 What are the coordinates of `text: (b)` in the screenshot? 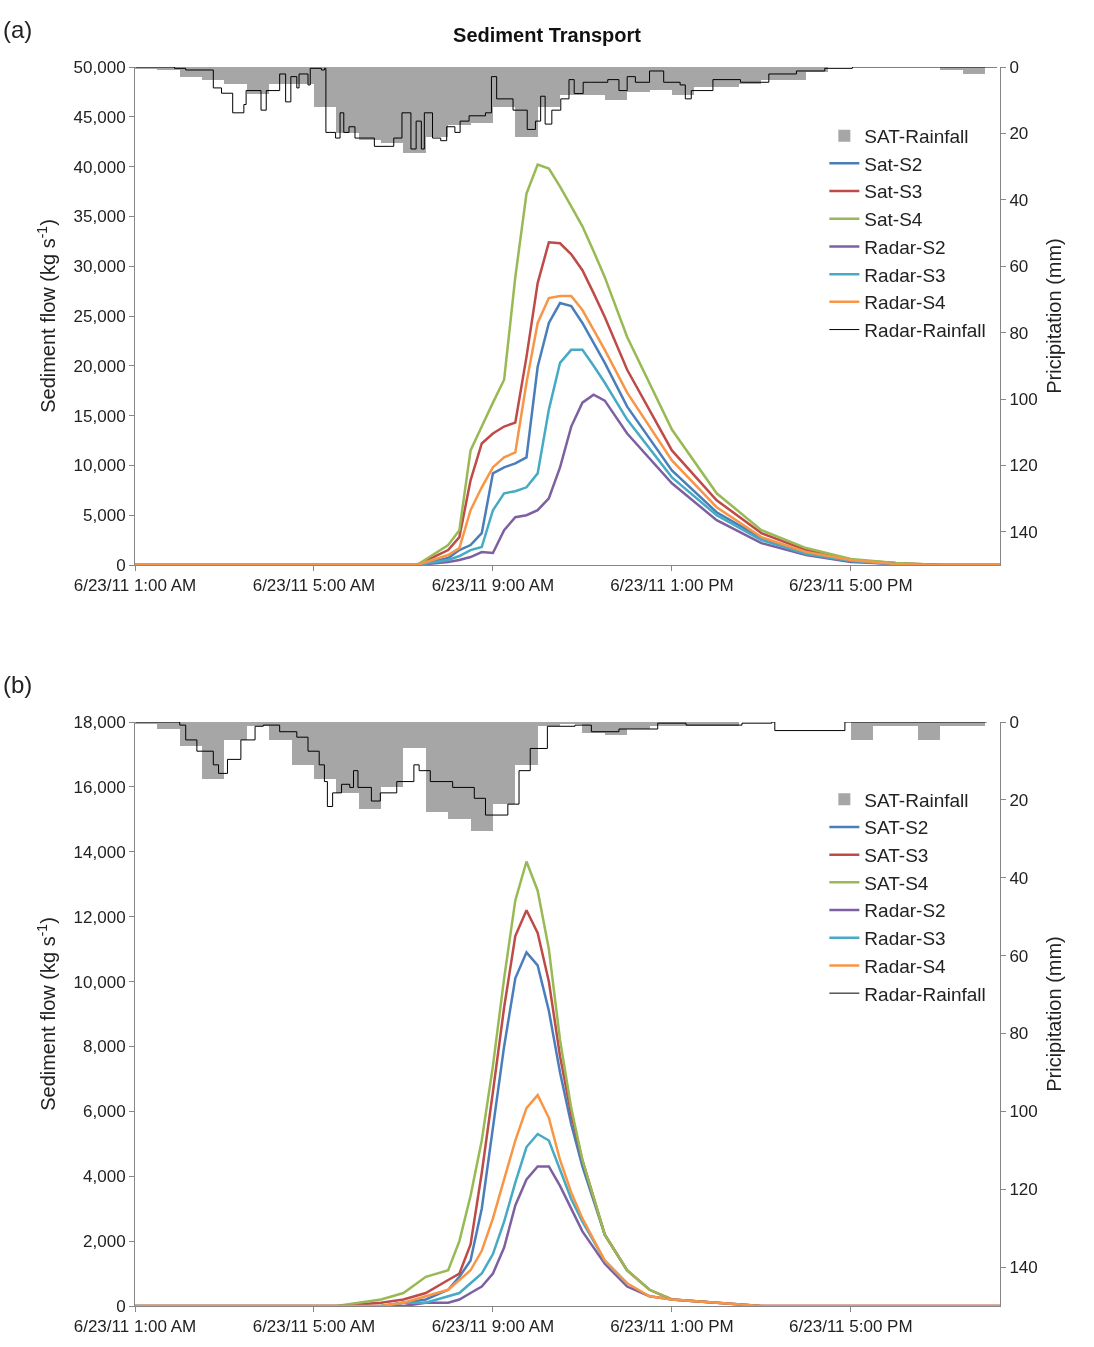 It's located at (18, 684).